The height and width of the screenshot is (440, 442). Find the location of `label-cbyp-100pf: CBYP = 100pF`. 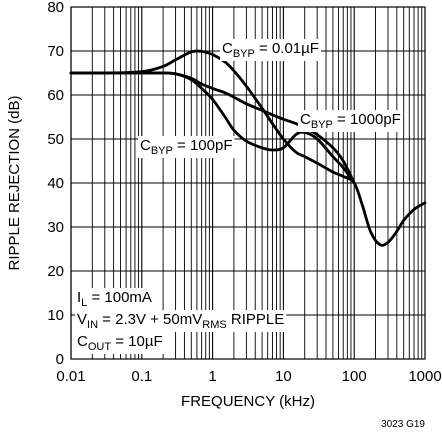

label-cbyp-100pf: CBYP = 100pF is located at coordinates (186, 147).